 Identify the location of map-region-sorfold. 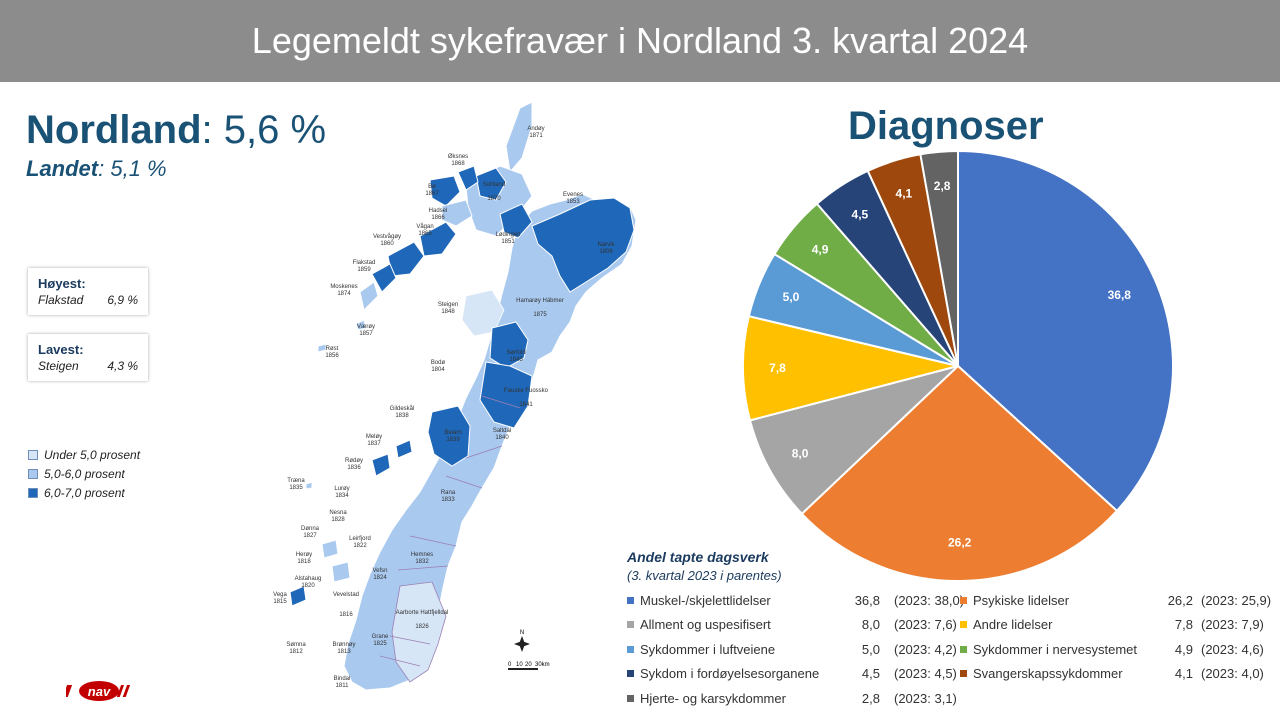
(509, 345).